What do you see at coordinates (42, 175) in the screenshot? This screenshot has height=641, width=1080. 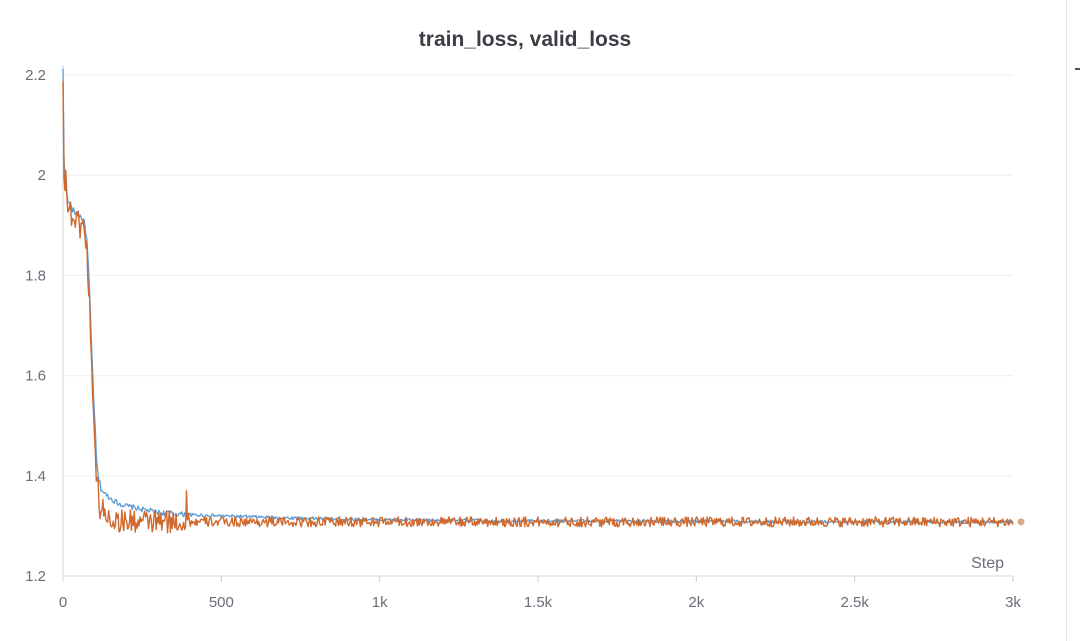 I see `y-tick-label: 2` at bounding box center [42, 175].